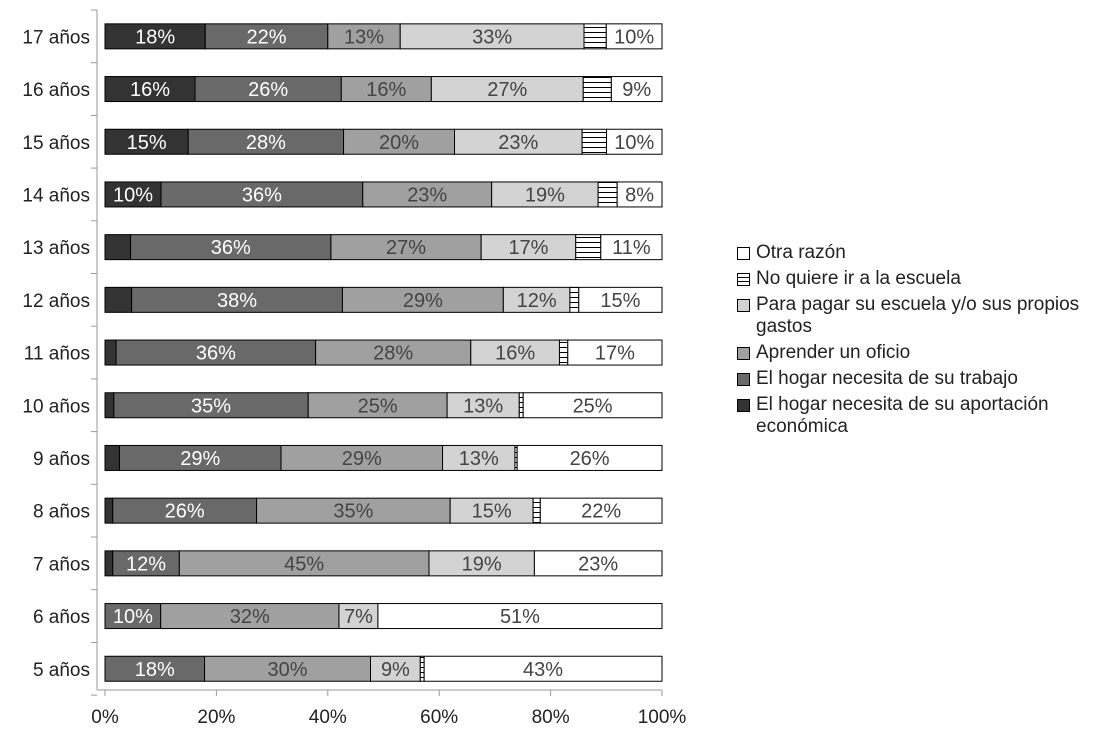 The width and height of the screenshot is (1105, 734). What do you see at coordinates (56, 195) in the screenshot?
I see `y-tick-label: 14 años` at bounding box center [56, 195].